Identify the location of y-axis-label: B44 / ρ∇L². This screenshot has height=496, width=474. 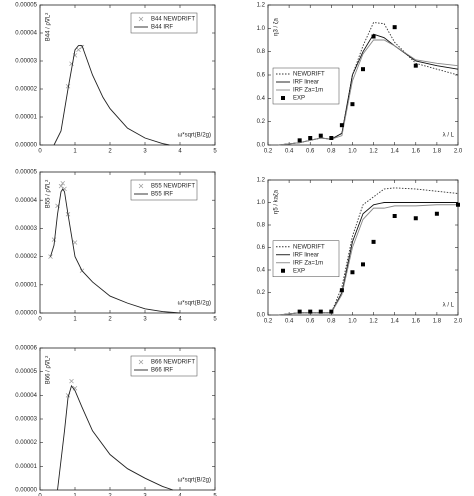
(48, 27).